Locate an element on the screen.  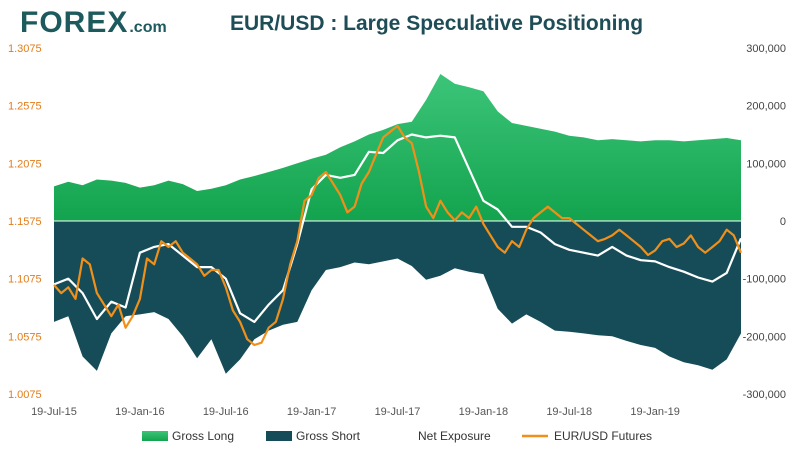
legend-swatch-gross-short is located at coordinates (279, 436).